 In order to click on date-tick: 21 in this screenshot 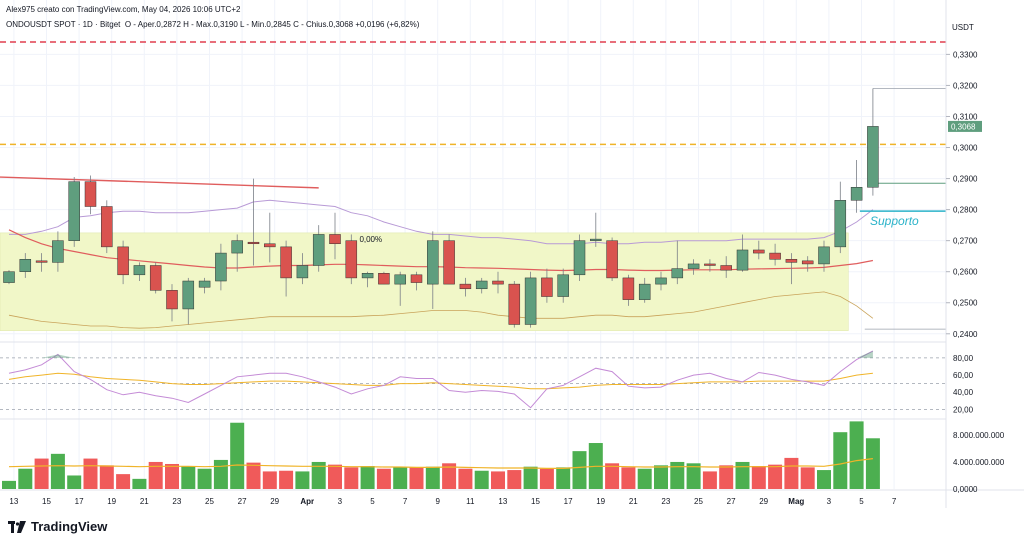, I will do `click(144, 501)`.